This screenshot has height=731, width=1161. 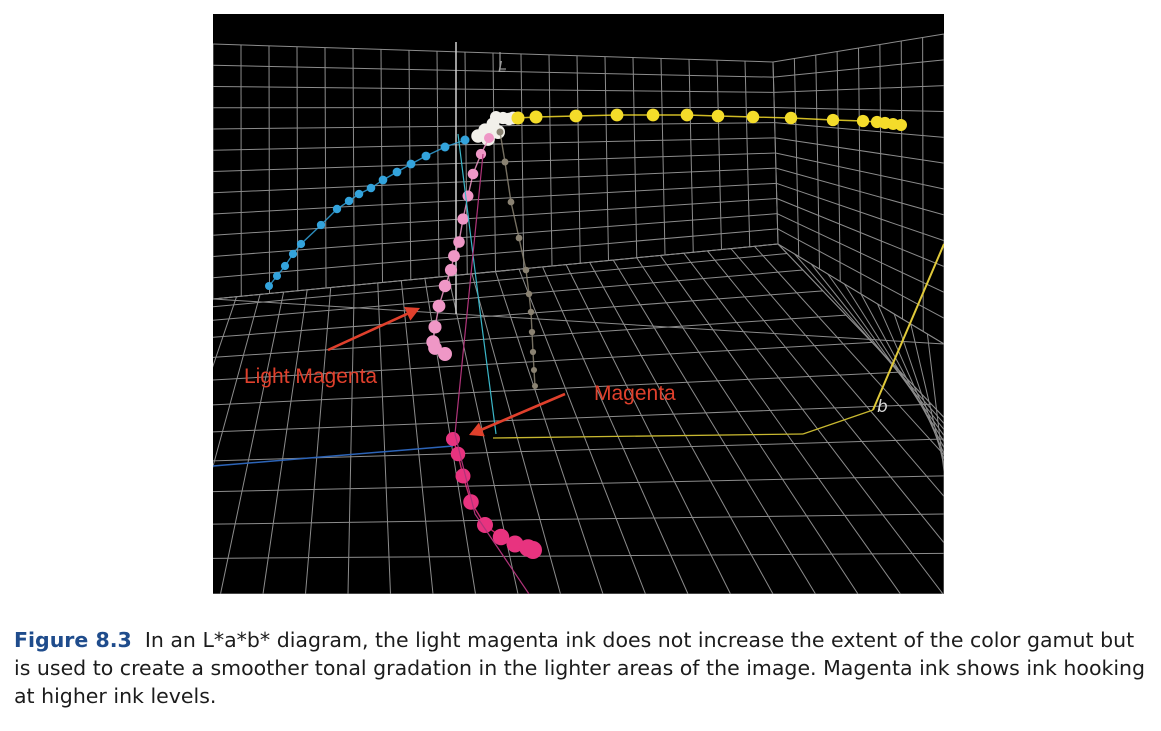 I want to click on magenta-arrow-shaft, so click(x=523, y=411).